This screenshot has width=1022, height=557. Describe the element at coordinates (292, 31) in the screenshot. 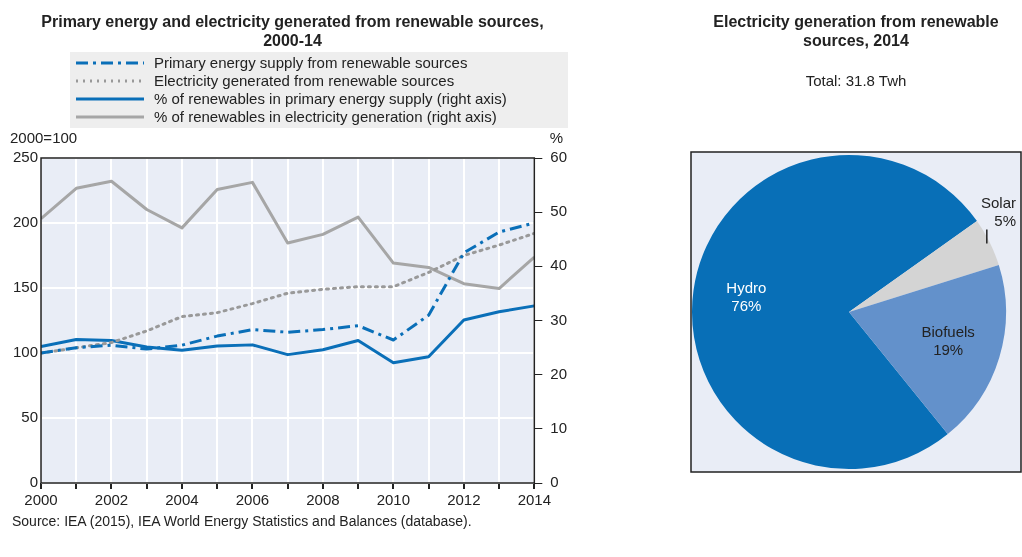

I see `chart-title: Primary energy and electricity generated from renewable sources, 2000-14` at that location.